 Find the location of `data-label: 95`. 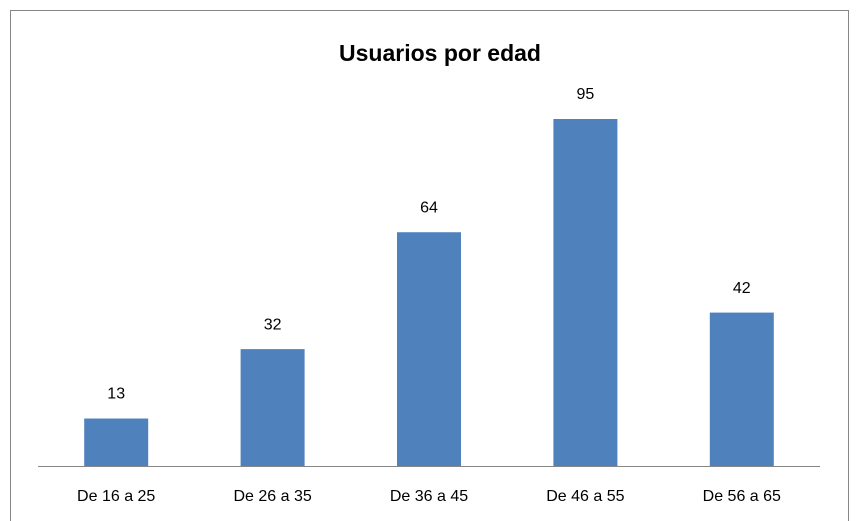

data-label: 95 is located at coordinates (586, 94).